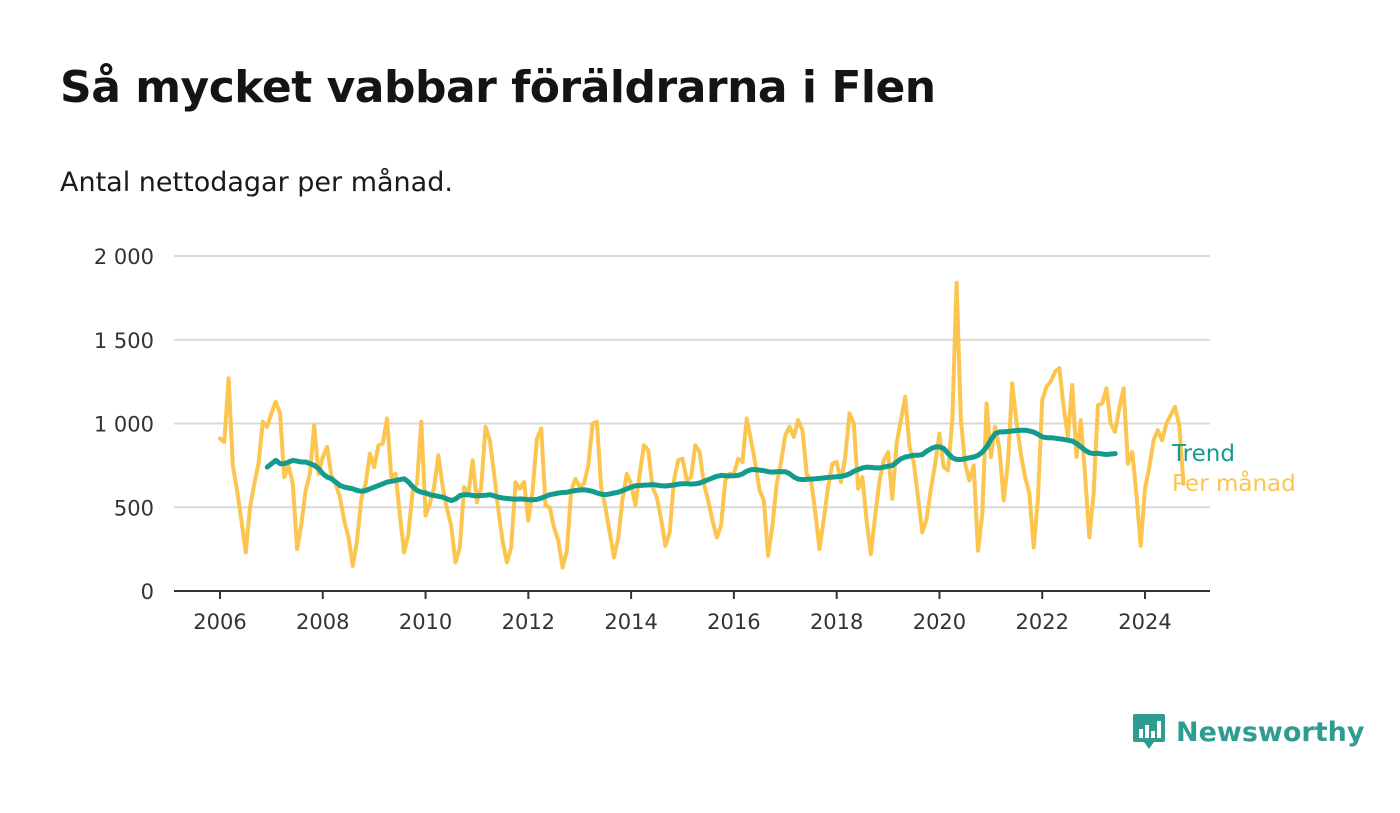 This screenshot has width=1400, height=813. What do you see at coordinates (124, 425) in the screenshot?
I see `y-tick-label: 1 000` at bounding box center [124, 425].